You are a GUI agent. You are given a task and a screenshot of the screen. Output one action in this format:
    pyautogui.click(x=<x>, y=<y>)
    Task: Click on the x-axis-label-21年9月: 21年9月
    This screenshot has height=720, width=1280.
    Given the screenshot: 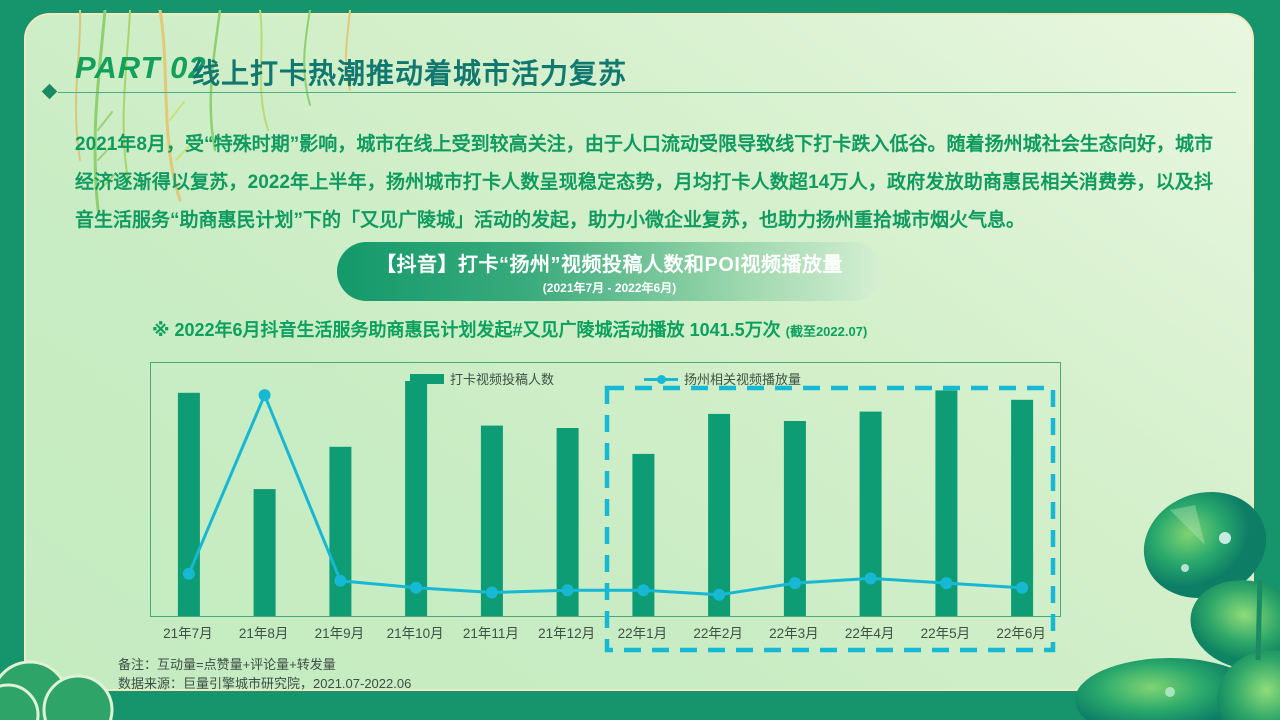 What is the action you would take?
    pyautogui.click(x=339, y=633)
    